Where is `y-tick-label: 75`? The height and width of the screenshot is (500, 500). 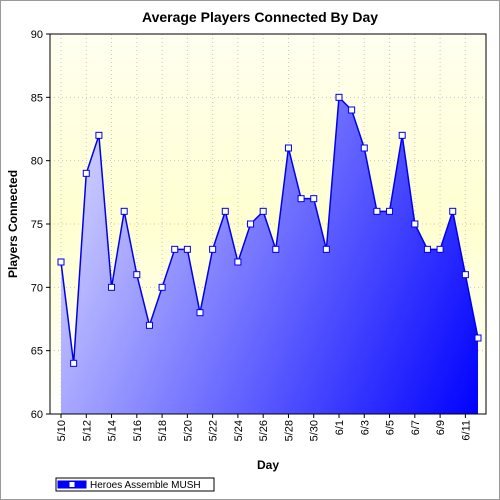
y-tick-label: 75 is located at coordinates (37, 225).